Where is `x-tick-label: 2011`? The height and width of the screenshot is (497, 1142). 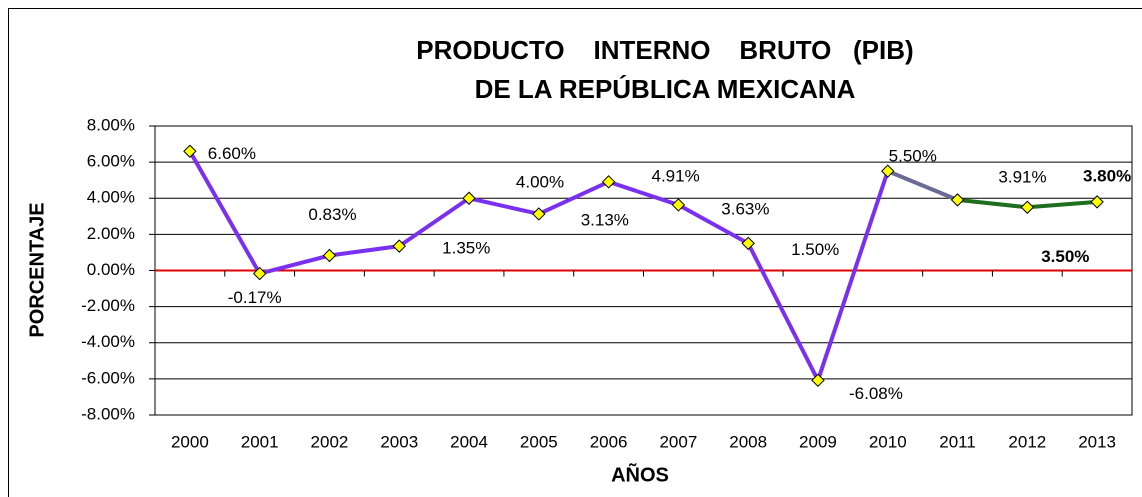 x-tick-label: 2011 is located at coordinates (957, 441).